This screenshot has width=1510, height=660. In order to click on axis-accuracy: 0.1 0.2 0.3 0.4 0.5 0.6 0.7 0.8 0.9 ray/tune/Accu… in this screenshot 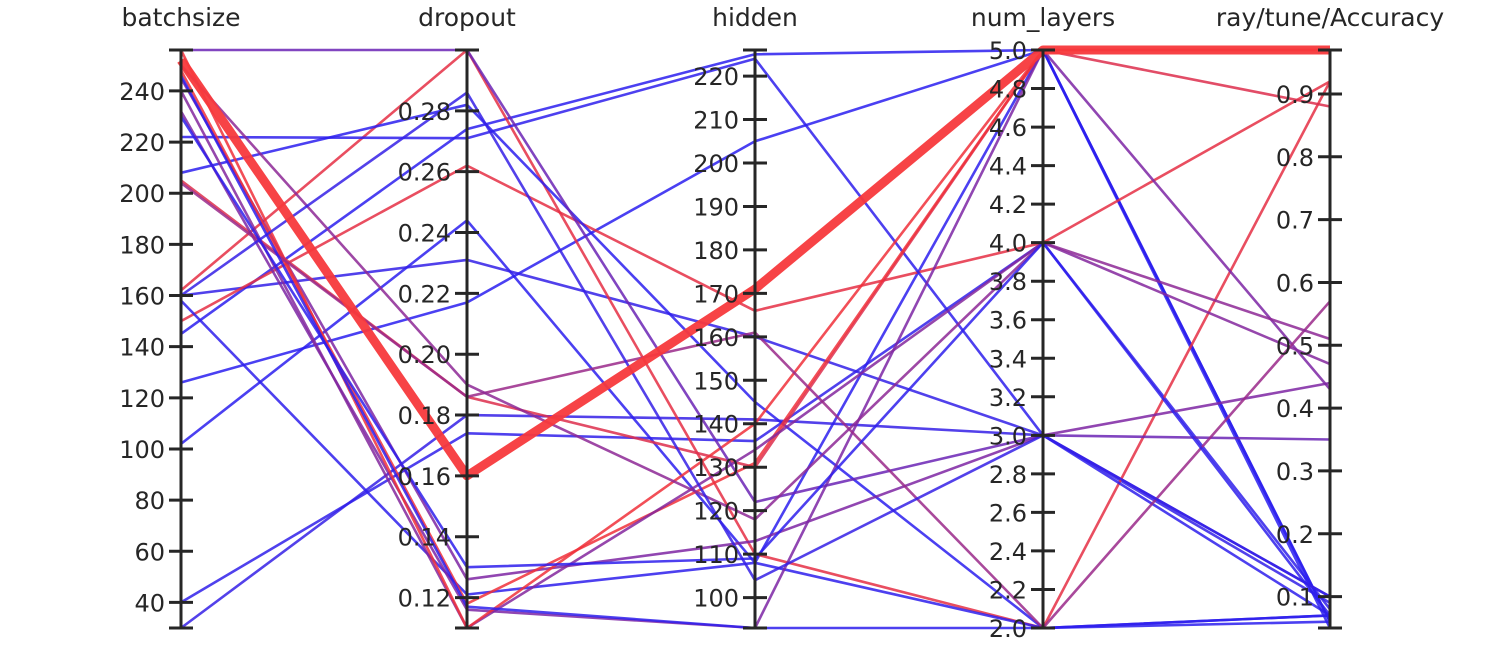, I will do `click(1330, 316)`.